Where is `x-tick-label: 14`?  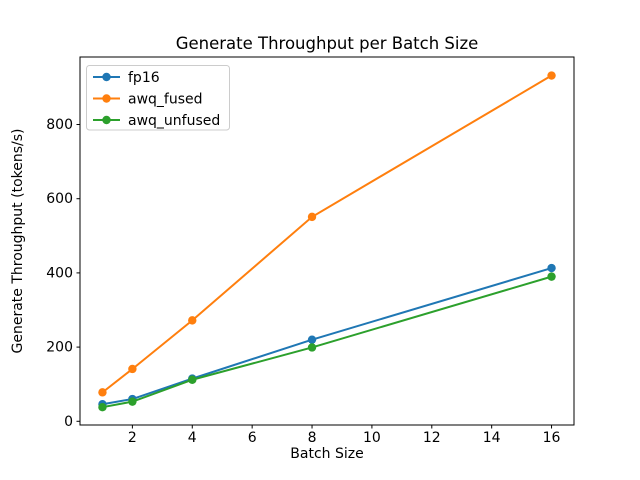
x-tick-label: 14 is located at coordinates (492, 438).